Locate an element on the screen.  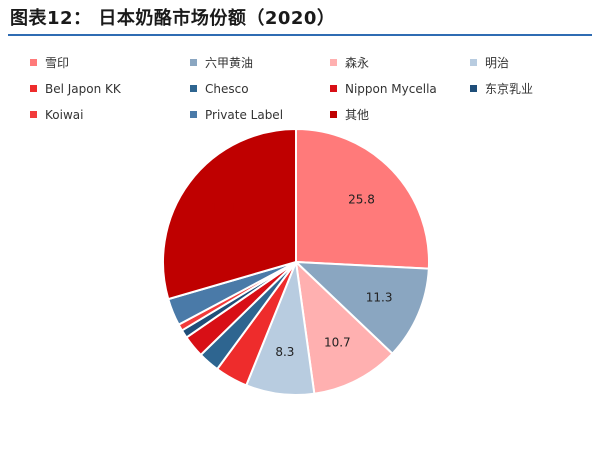
legend-label: 其他 is located at coordinates (357, 115).